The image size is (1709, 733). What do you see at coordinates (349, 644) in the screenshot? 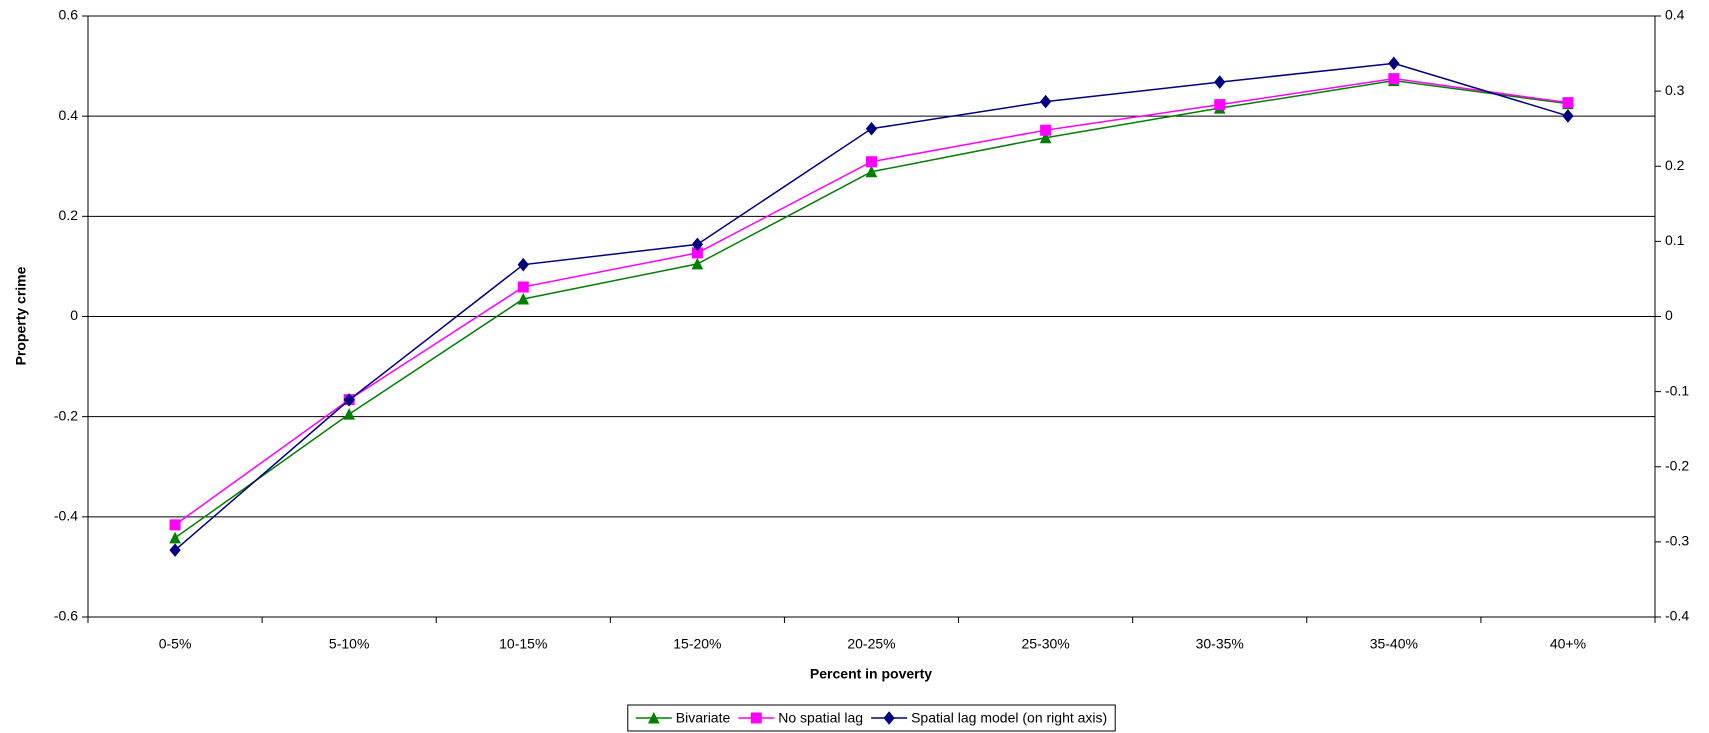
I see `x-tick-label: 5-10%` at bounding box center [349, 644].